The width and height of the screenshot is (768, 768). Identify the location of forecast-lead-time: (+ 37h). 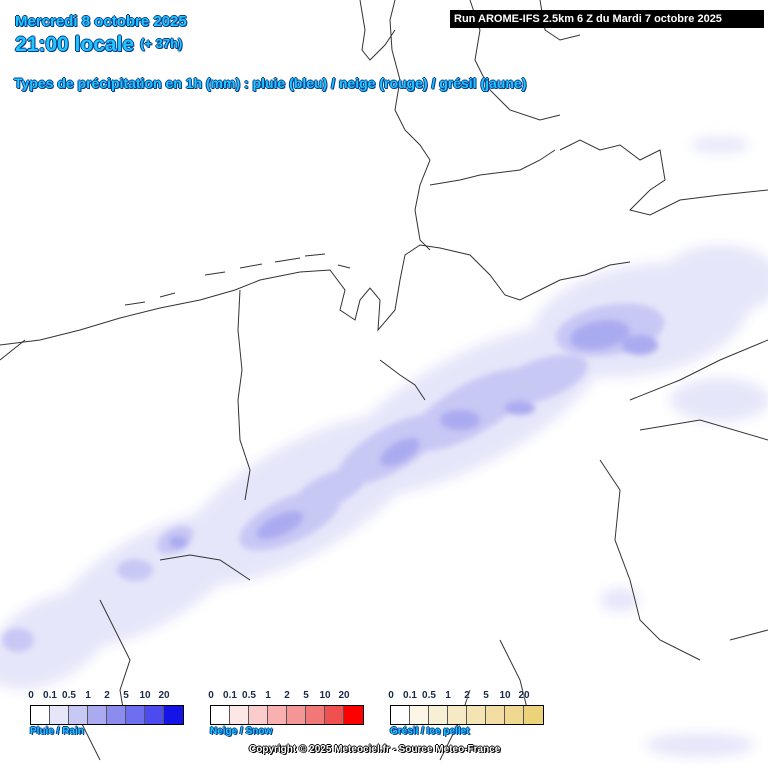
(161, 43).